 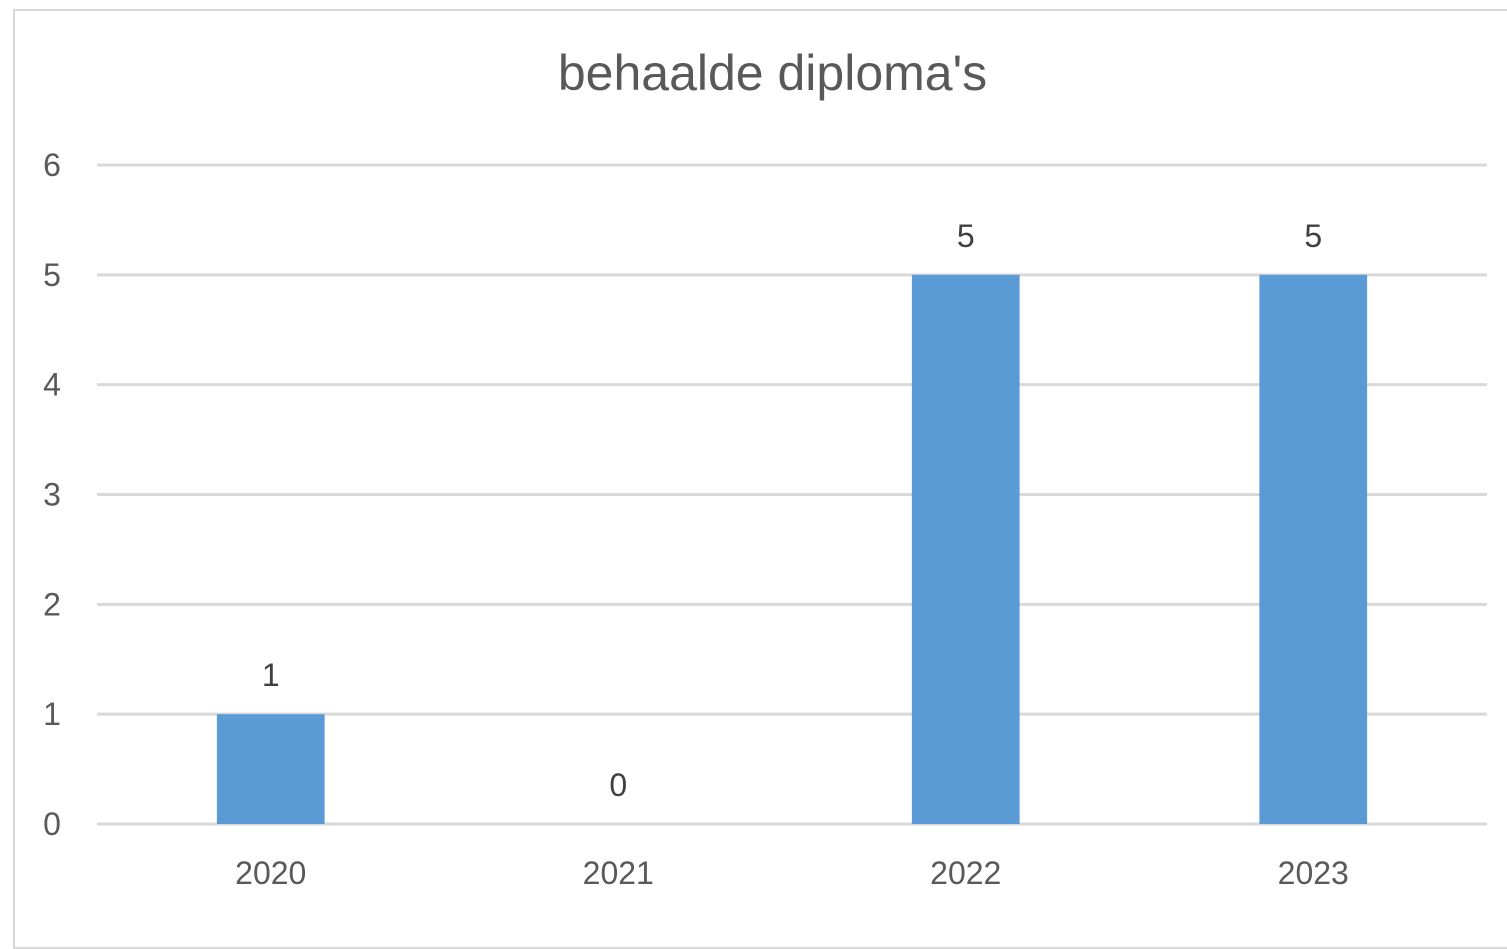 I want to click on chart-title: behaalde diploma's, so click(x=772, y=73).